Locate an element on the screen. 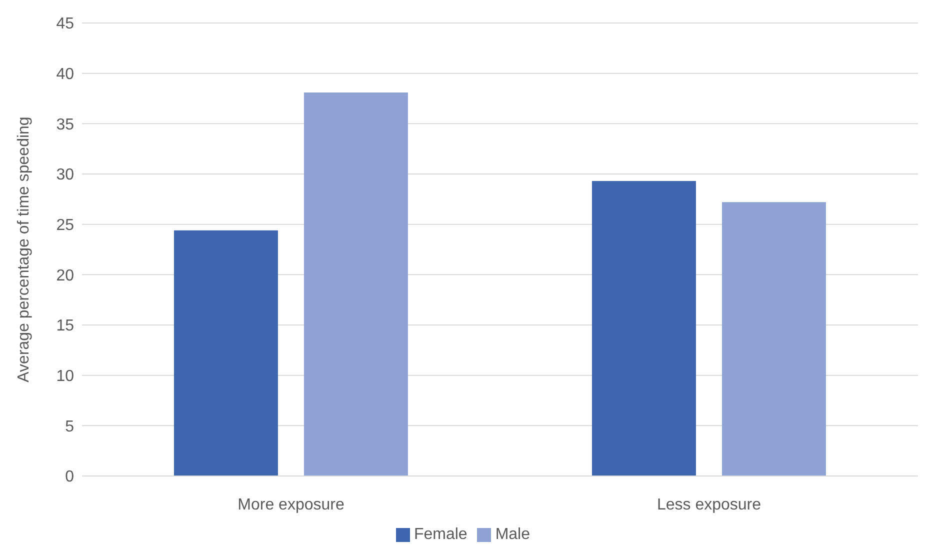 This screenshot has height=554, width=934. x-tick-label: Less exposure is located at coordinates (709, 505).